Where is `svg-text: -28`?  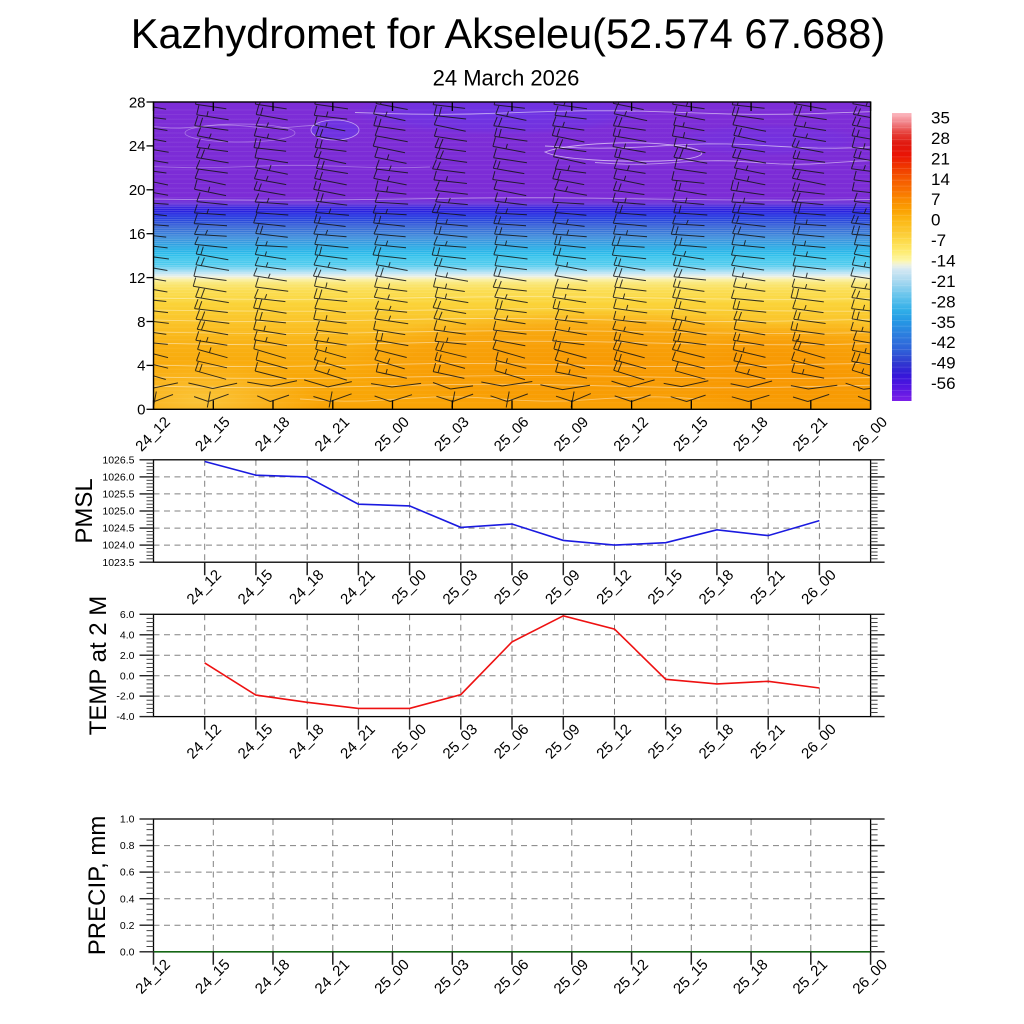 svg-text: -28 is located at coordinates (943, 301).